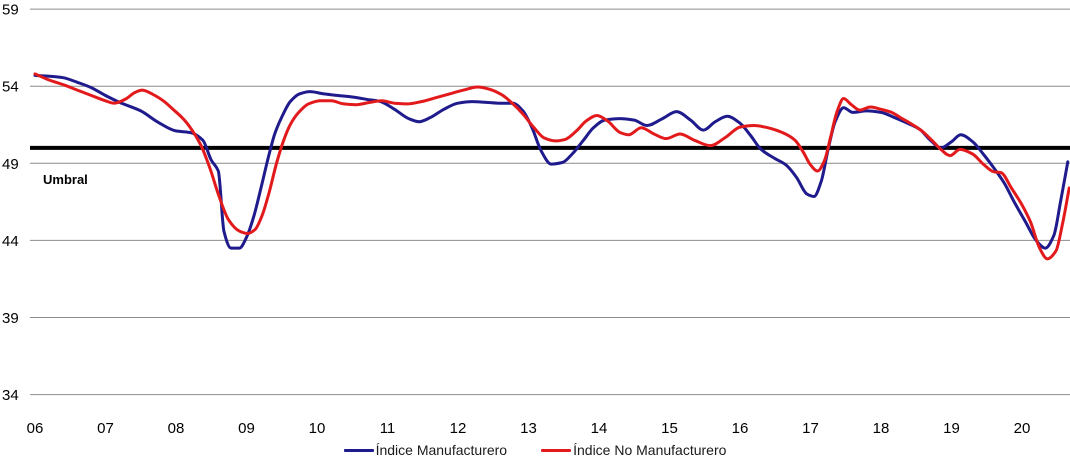 Image resolution: width=1070 pixels, height=467 pixels. Describe the element at coordinates (1022, 428) in the screenshot. I see `x-tick-label: 20` at that location.